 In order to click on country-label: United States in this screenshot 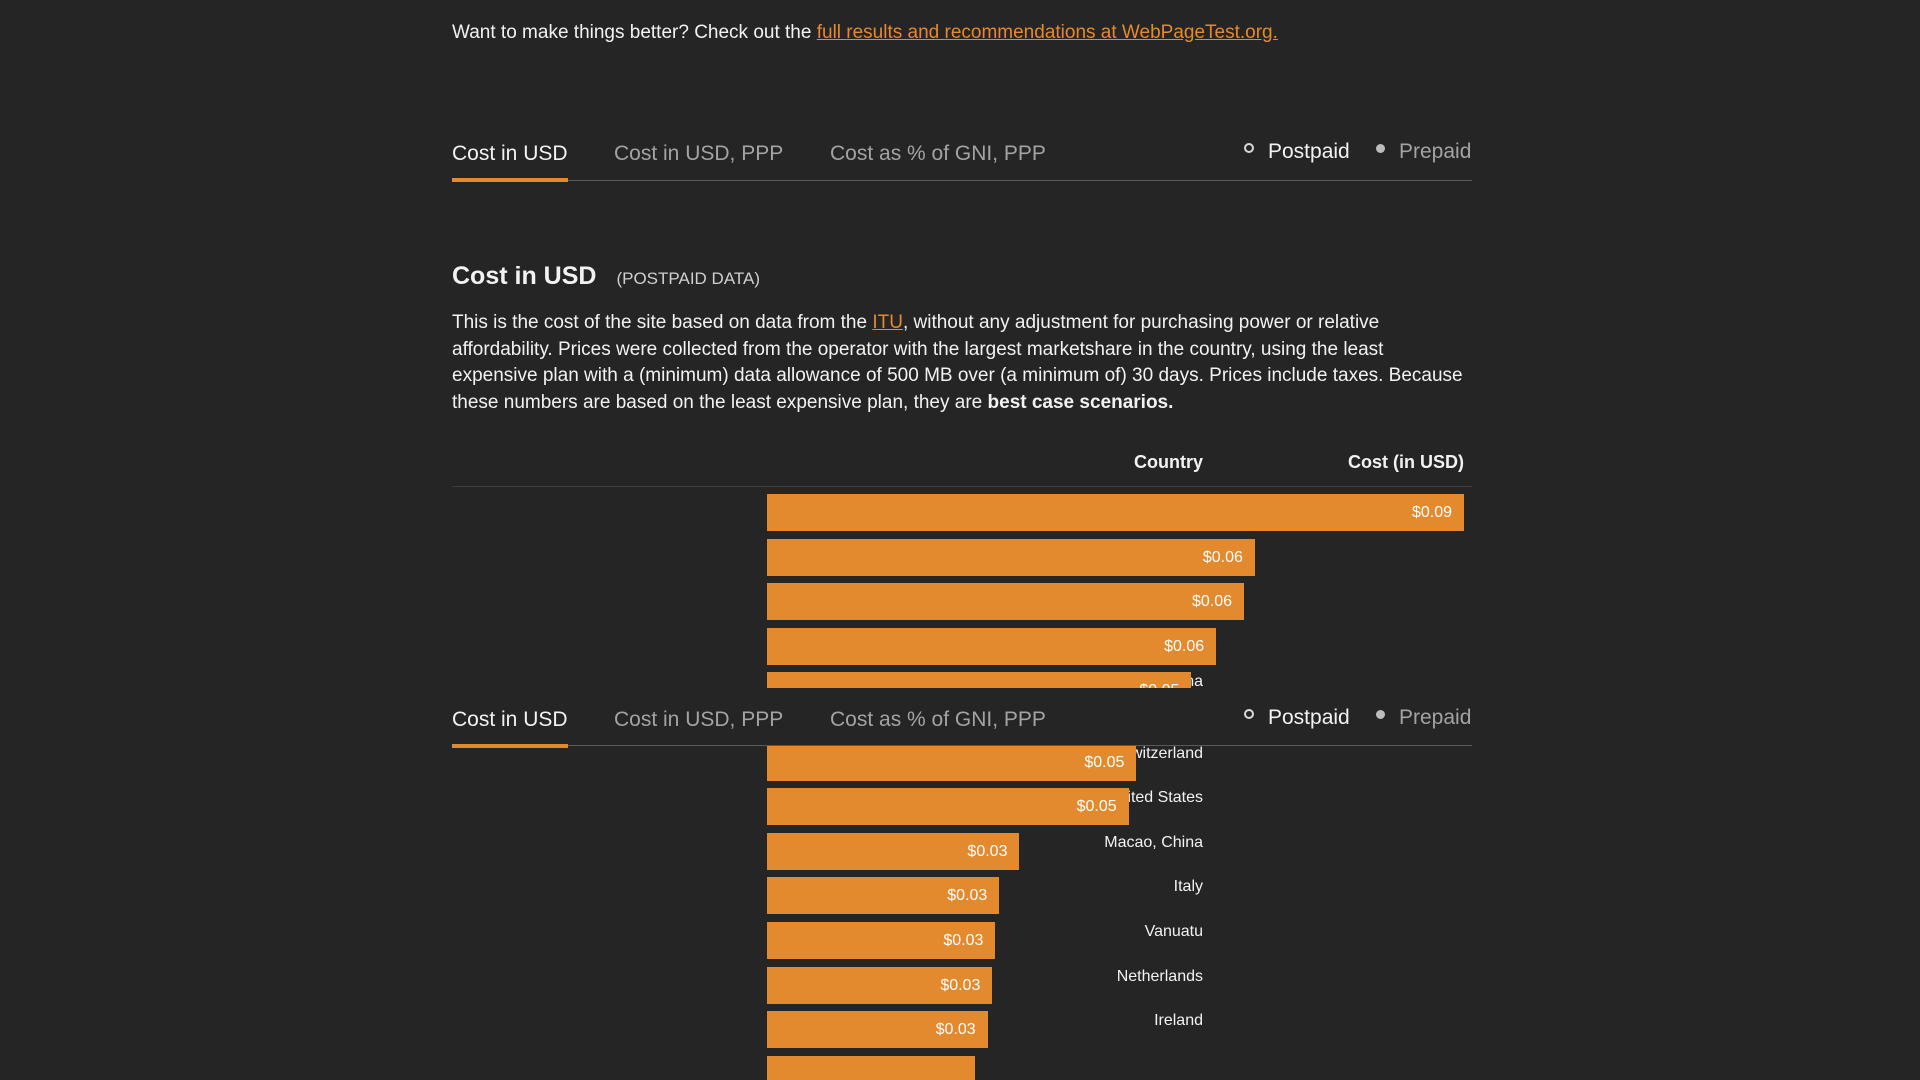, I will do `click(1154, 798)`.